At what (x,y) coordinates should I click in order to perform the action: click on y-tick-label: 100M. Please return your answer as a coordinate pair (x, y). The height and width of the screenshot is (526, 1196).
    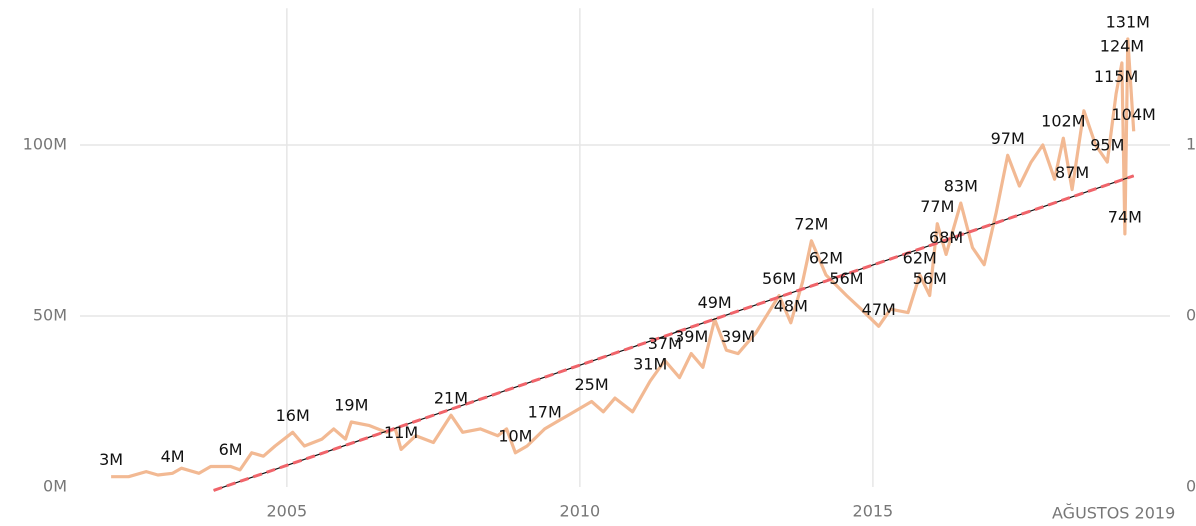
    Looking at the image, I should click on (45, 144).